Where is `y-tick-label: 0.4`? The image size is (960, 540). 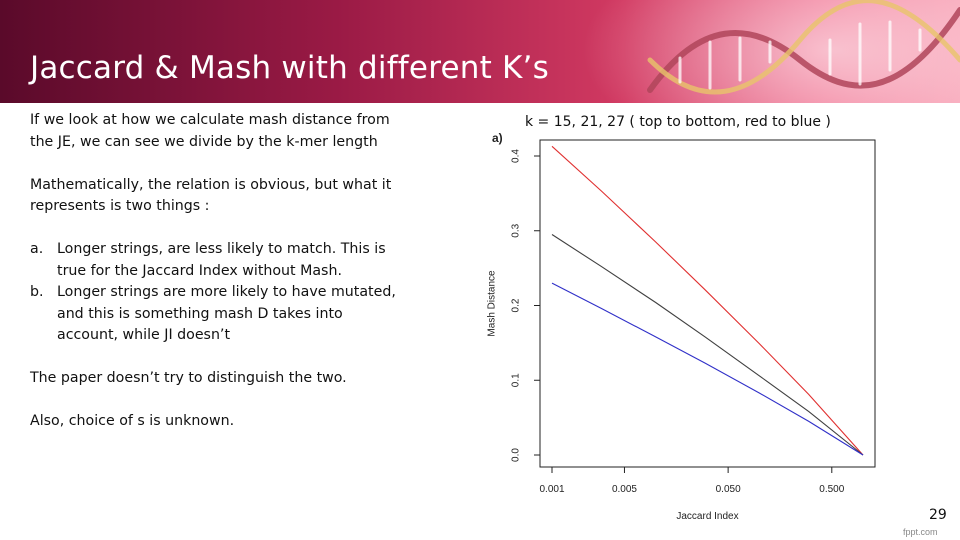
y-tick-label: 0.4 is located at coordinates (516, 156).